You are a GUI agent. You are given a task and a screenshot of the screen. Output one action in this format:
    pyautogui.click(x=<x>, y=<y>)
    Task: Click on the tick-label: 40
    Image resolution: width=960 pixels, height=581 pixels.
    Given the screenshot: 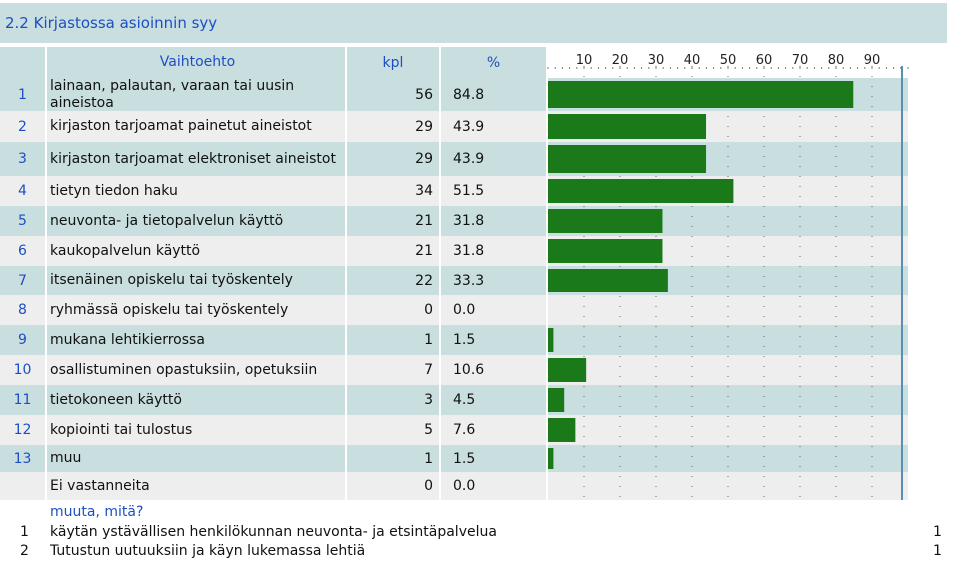 What is the action you would take?
    pyautogui.click(x=692, y=60)
    